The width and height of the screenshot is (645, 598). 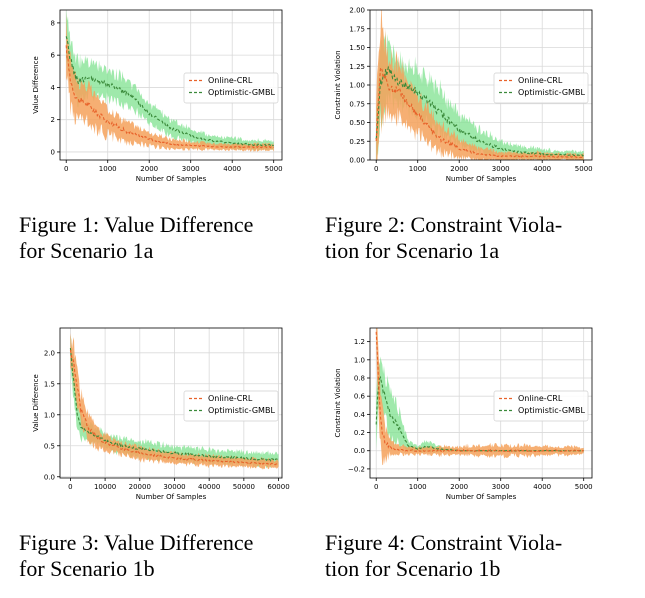 I want to click on figure-3-caption-line1: Figure 3: Value Difference, so click(x=136, y=542).